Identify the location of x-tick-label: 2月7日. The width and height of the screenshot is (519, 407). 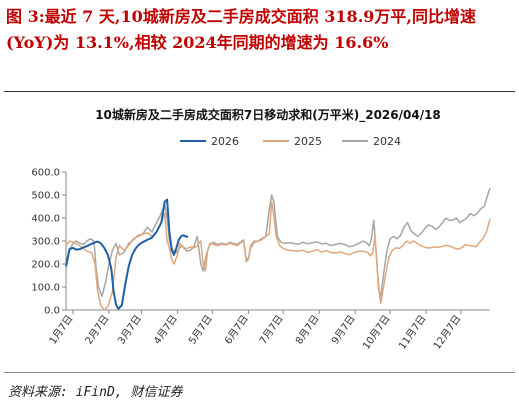
(97, 330).